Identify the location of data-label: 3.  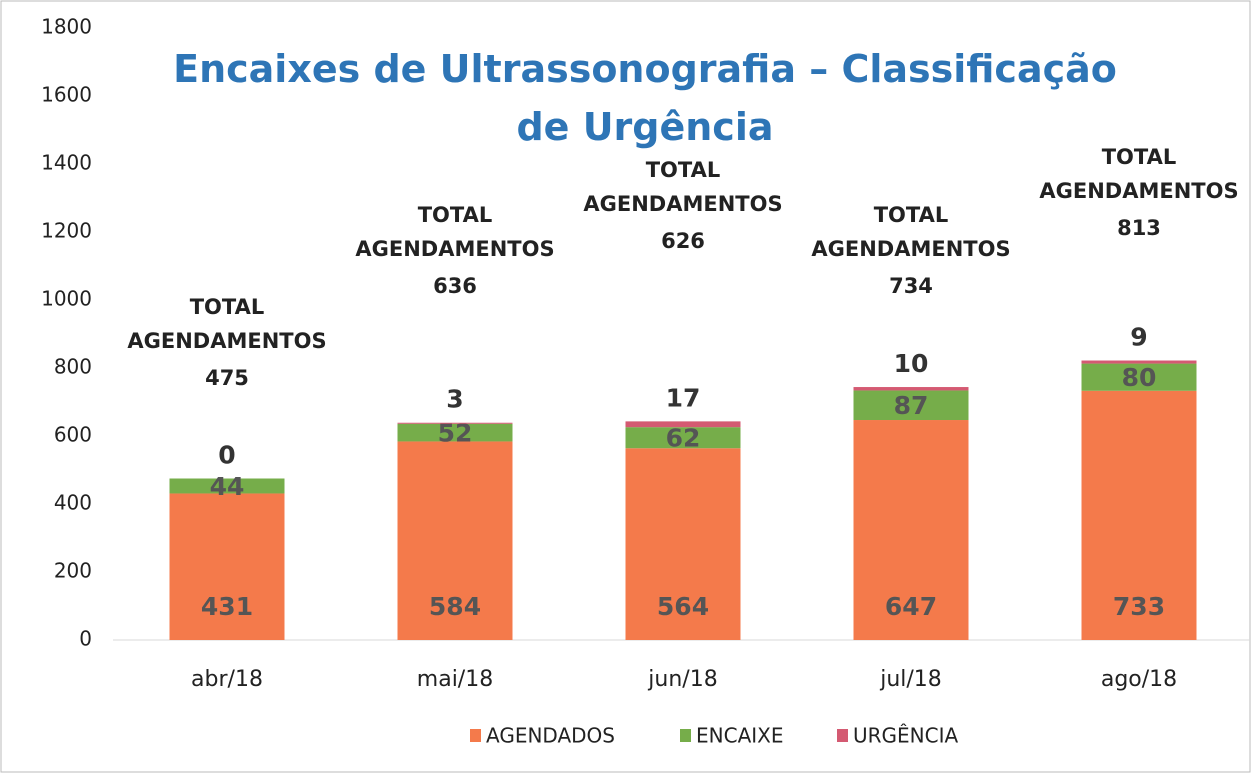
(454, 399).